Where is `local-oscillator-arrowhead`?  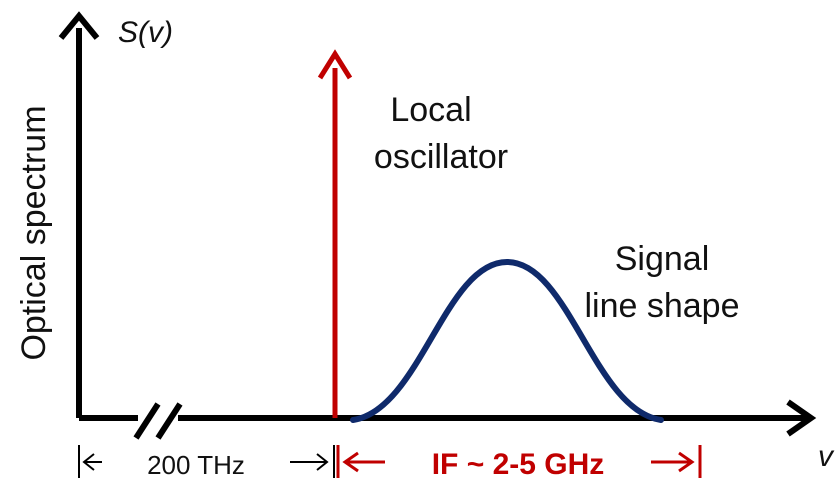 local-oscillator-arrowhead is located at coordinates (335, 64).